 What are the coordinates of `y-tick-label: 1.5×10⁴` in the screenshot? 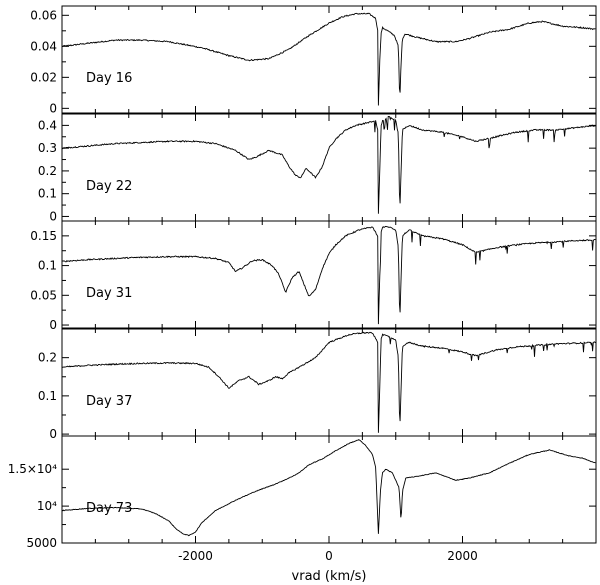 It's located at (32, 469).